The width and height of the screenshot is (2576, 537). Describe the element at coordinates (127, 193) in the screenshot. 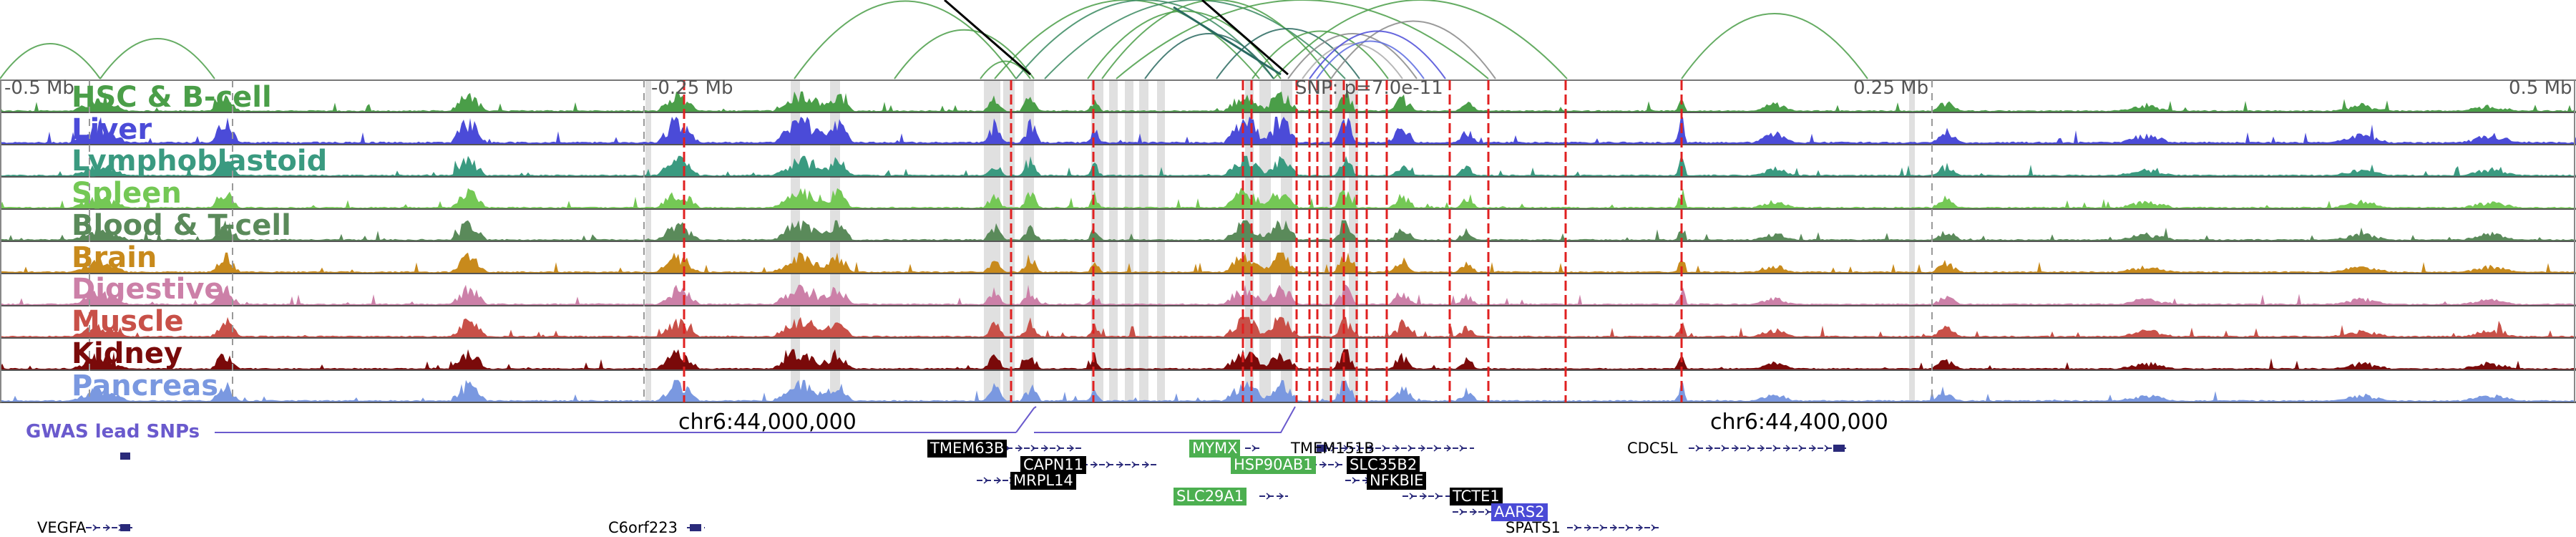

I see `track-label-spleen: Spleen` at that location.